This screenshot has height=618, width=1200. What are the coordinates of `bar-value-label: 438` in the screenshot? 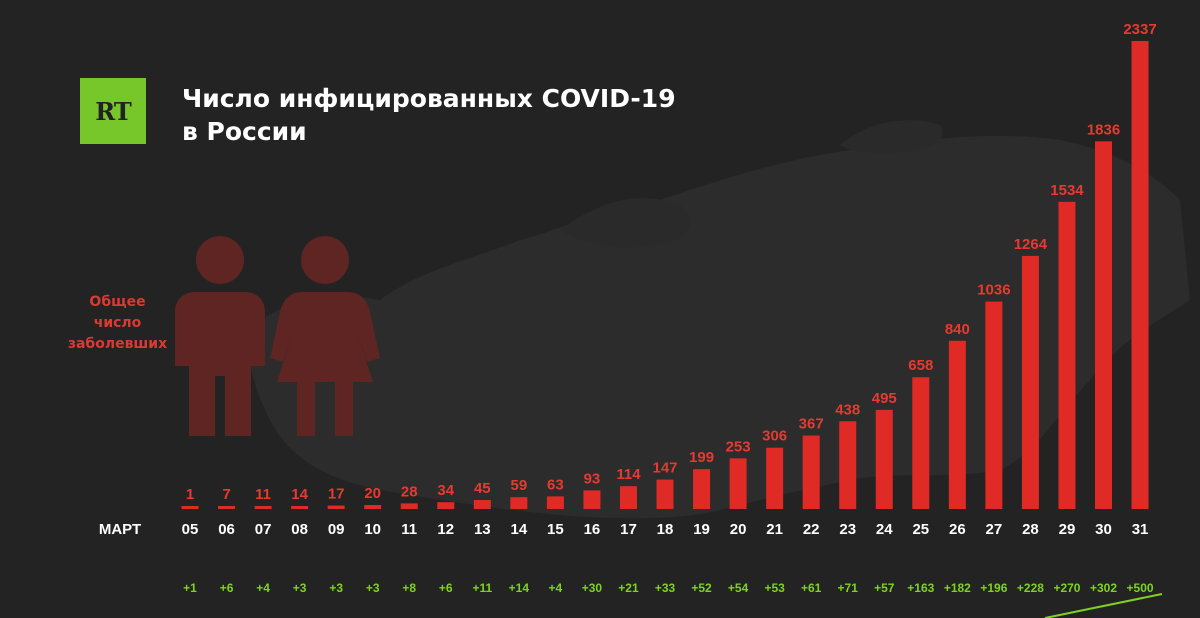 It's located at (847, 409).